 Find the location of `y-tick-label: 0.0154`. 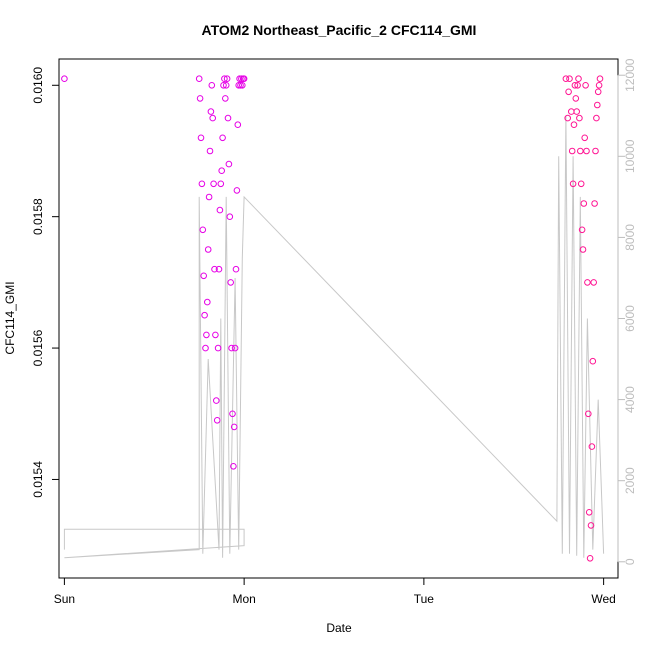

y-tick-label: 0.0154 is located at coordinates (38, 479).